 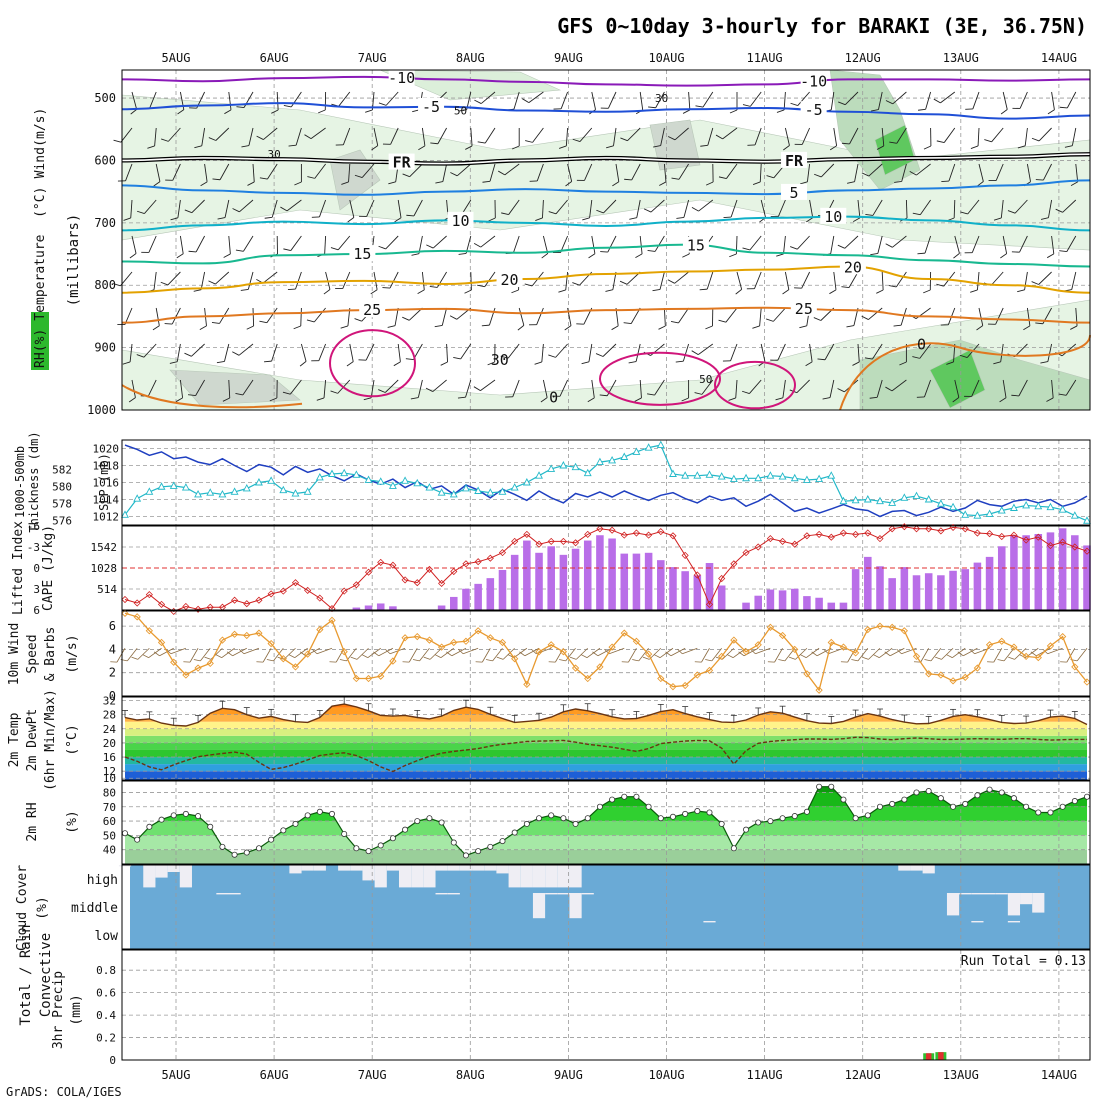 I want to click on rh-ytick: 50, so click(x=109, y=835).